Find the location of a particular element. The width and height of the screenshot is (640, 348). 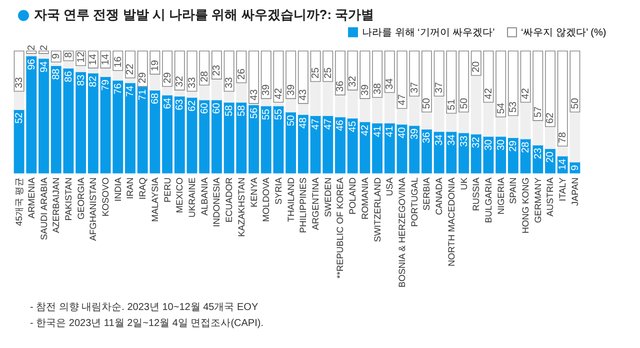

text: - 참전 의향 내림차순. 2023년 10~12월 45개국 EOY is located at coordinates (145, 308).